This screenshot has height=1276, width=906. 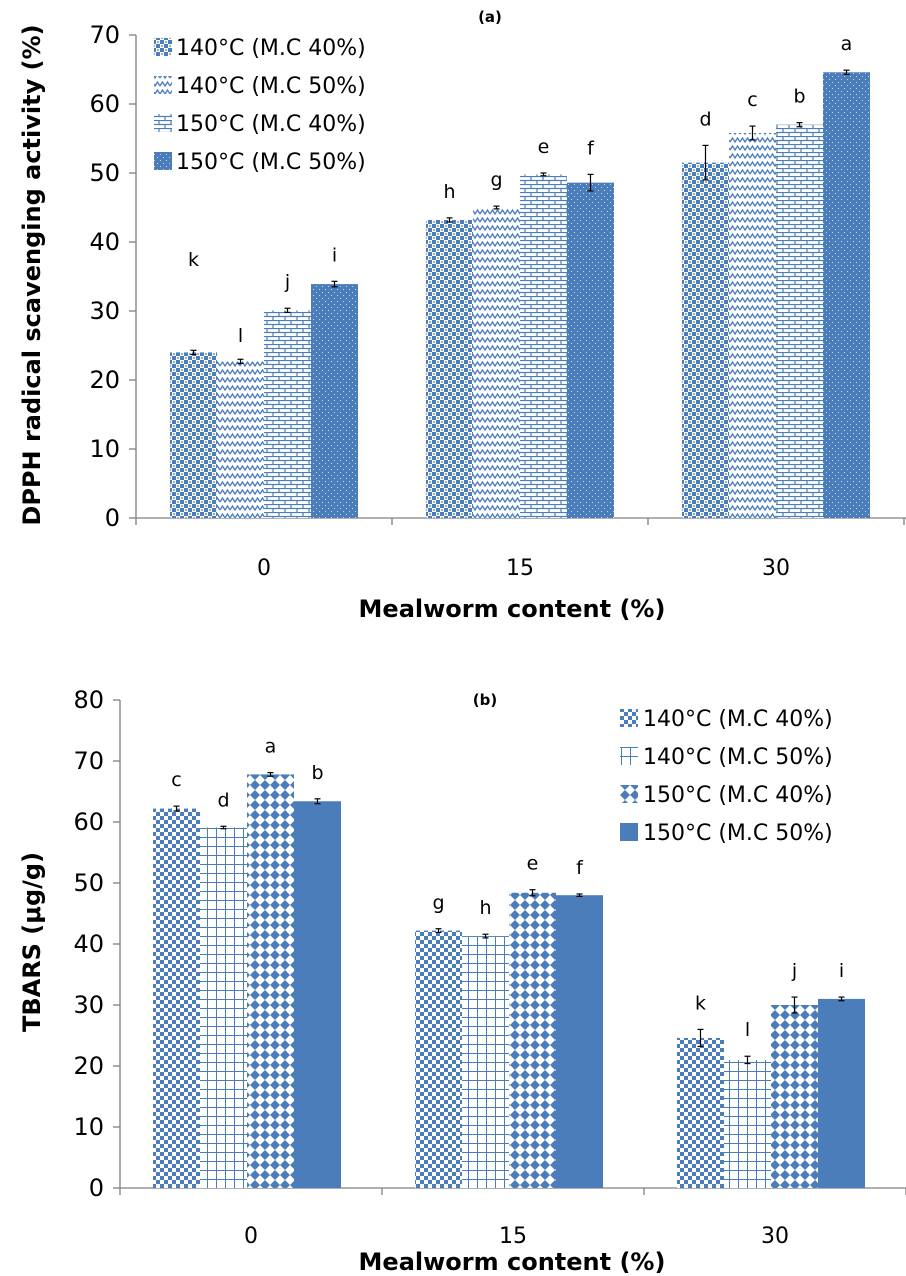 What do you see at coordinates (32, 942) in the screenshot?
I see `y-axis-title: TBARS (μg/g)` at bounding box center [32, 942].